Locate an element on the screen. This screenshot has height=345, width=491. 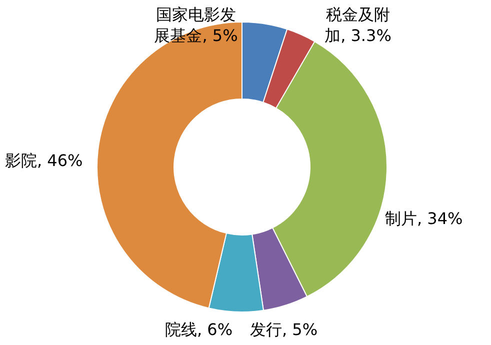
slice-label: 税金及附加, 3.3% is located at coordinates (358, 25).